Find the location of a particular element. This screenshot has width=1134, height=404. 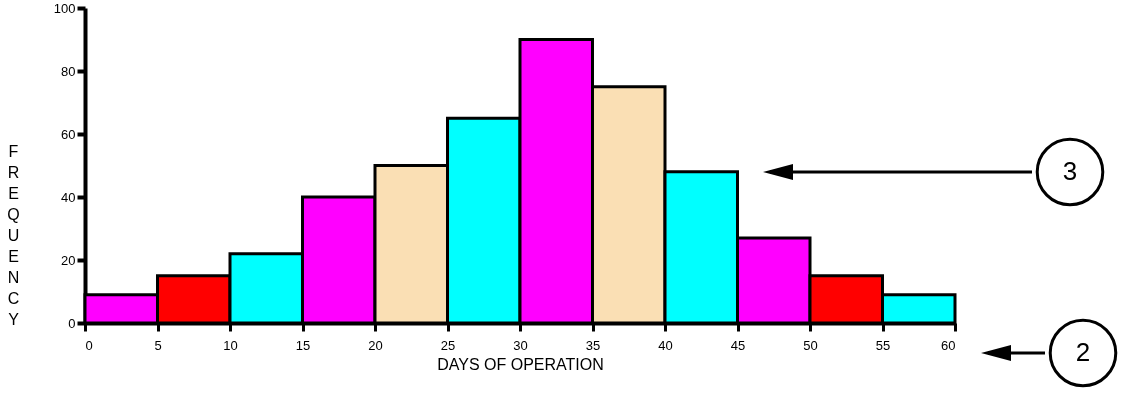

x-tick-label: 35 is located at coordinates (593, 345).